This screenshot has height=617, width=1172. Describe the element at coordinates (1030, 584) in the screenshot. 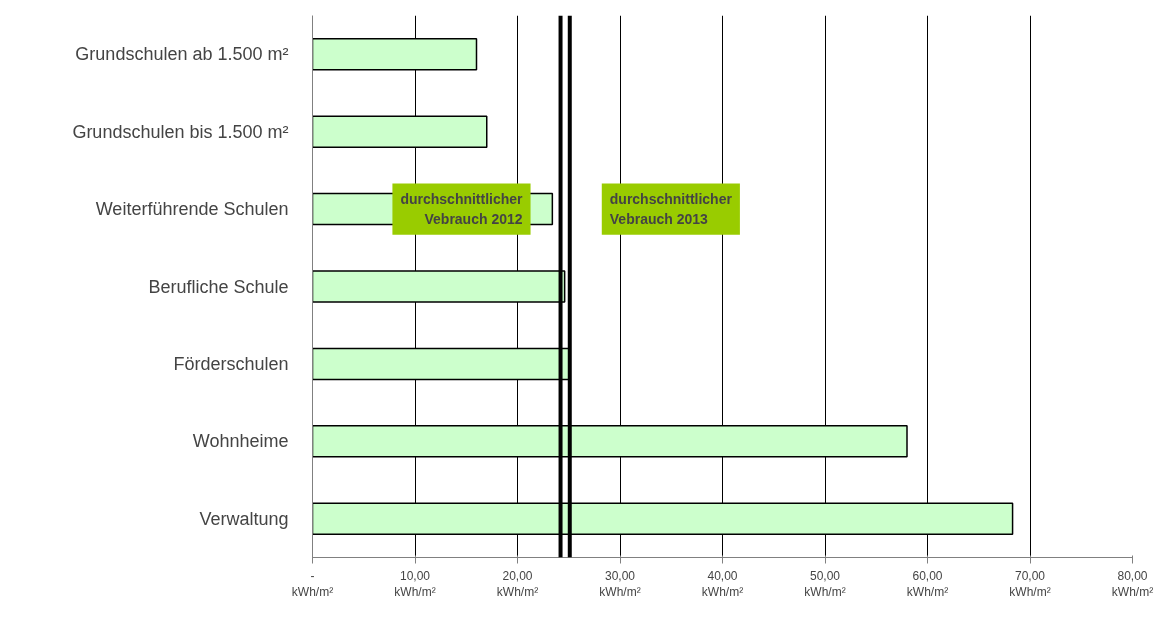

I see `x-tick-label: 70,00 kWh/m²` at that location.